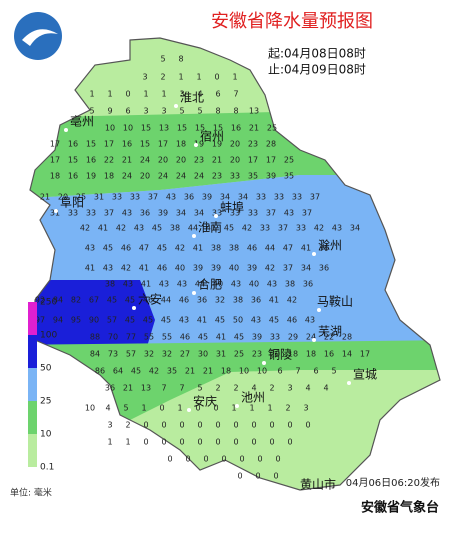 This screenshot has height=541, width=459. Describe the element at coordinates (199, 388) in the screenshot. I see `rain-value: 5` at that location.